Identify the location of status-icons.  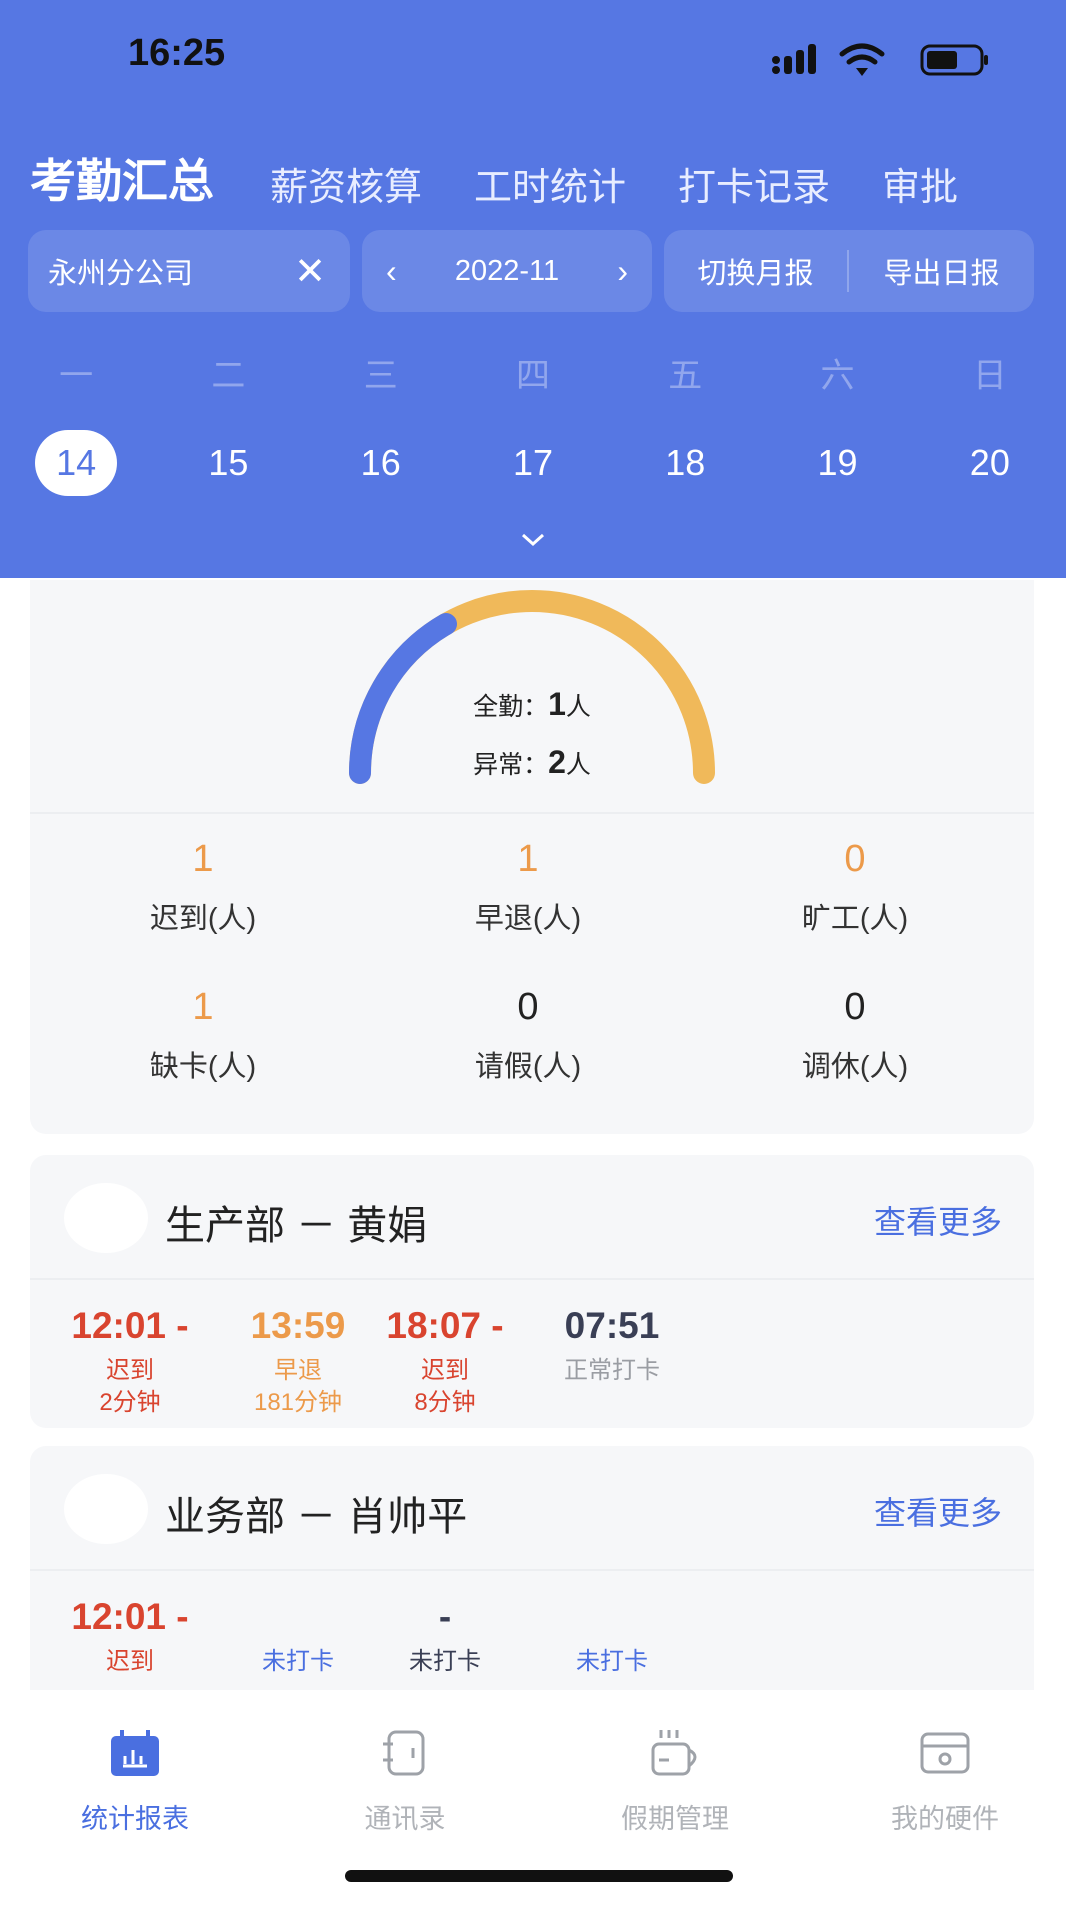
(880, 59).